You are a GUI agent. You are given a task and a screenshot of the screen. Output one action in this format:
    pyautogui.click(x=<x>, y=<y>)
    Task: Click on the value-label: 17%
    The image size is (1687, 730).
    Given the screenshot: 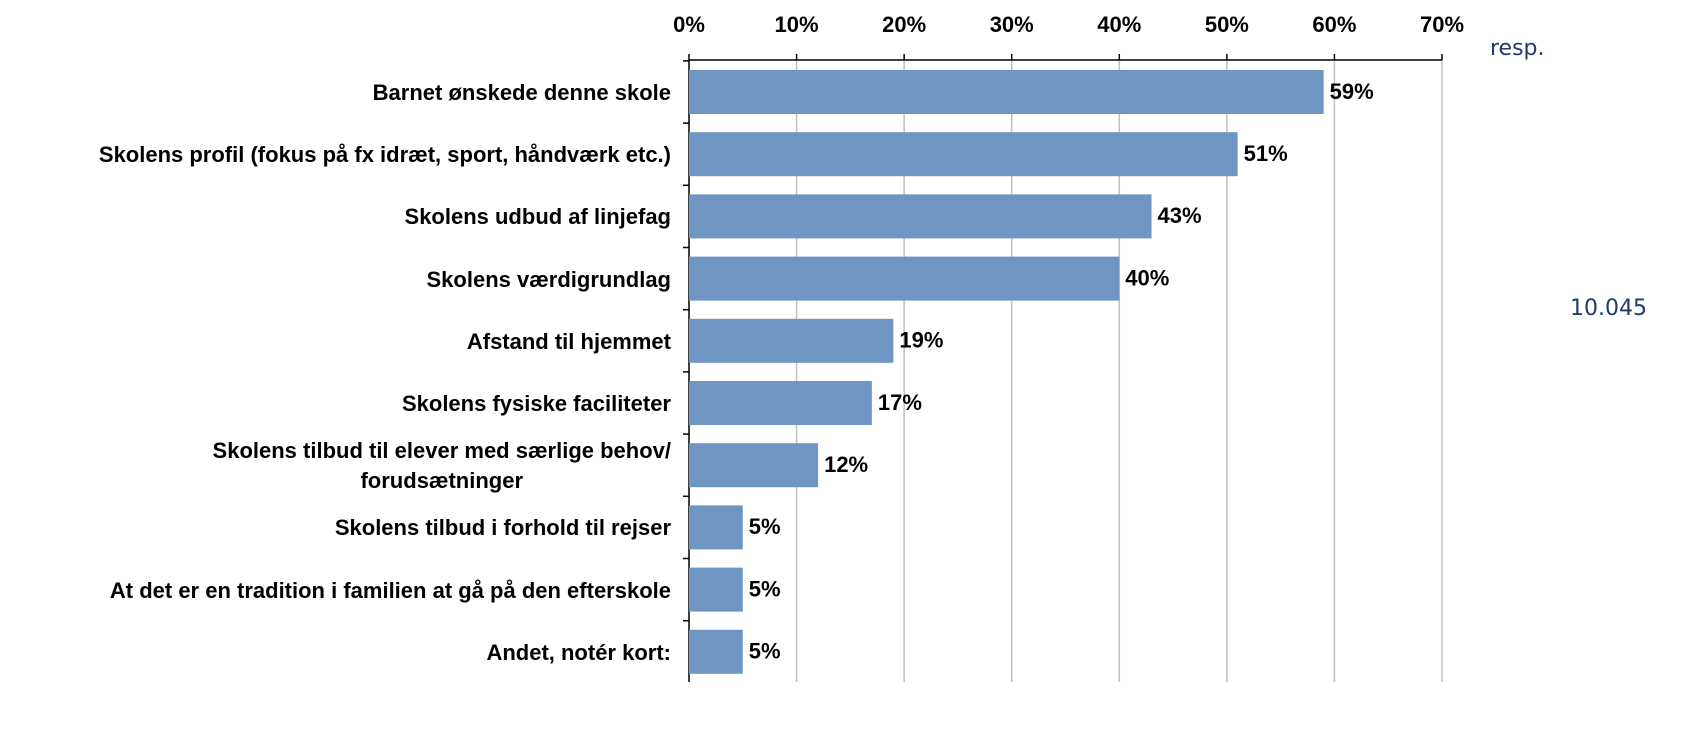 What is the action you would take?
    pyautogui.click(x=900, y=402)
    